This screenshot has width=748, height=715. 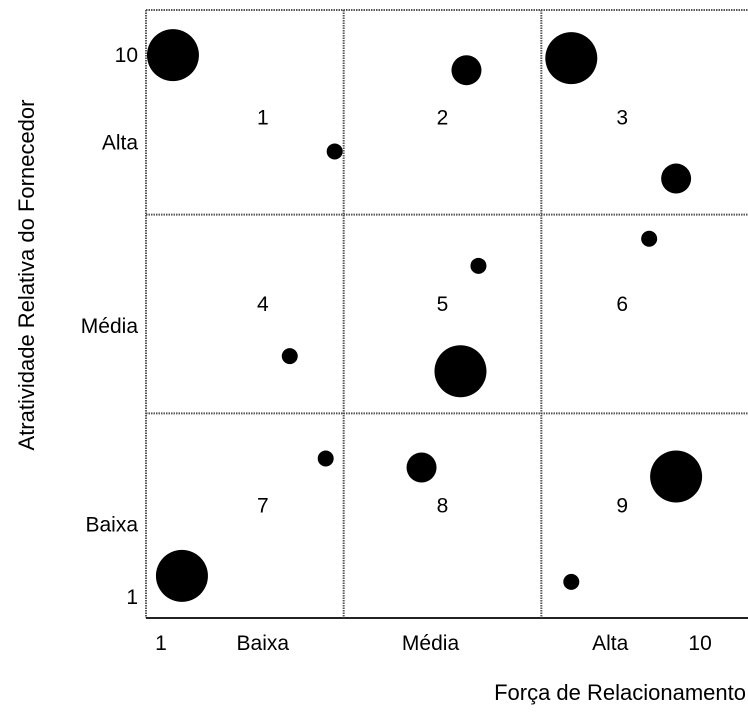 I want to click on cell-number: 1, so click(x=263, y=117).